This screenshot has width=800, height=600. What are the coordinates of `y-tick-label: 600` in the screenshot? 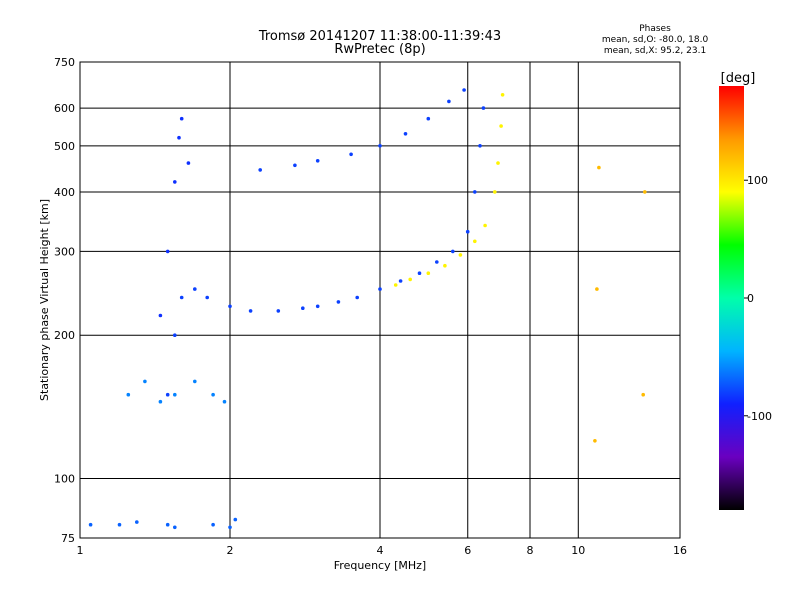 It's located at (64, 108).